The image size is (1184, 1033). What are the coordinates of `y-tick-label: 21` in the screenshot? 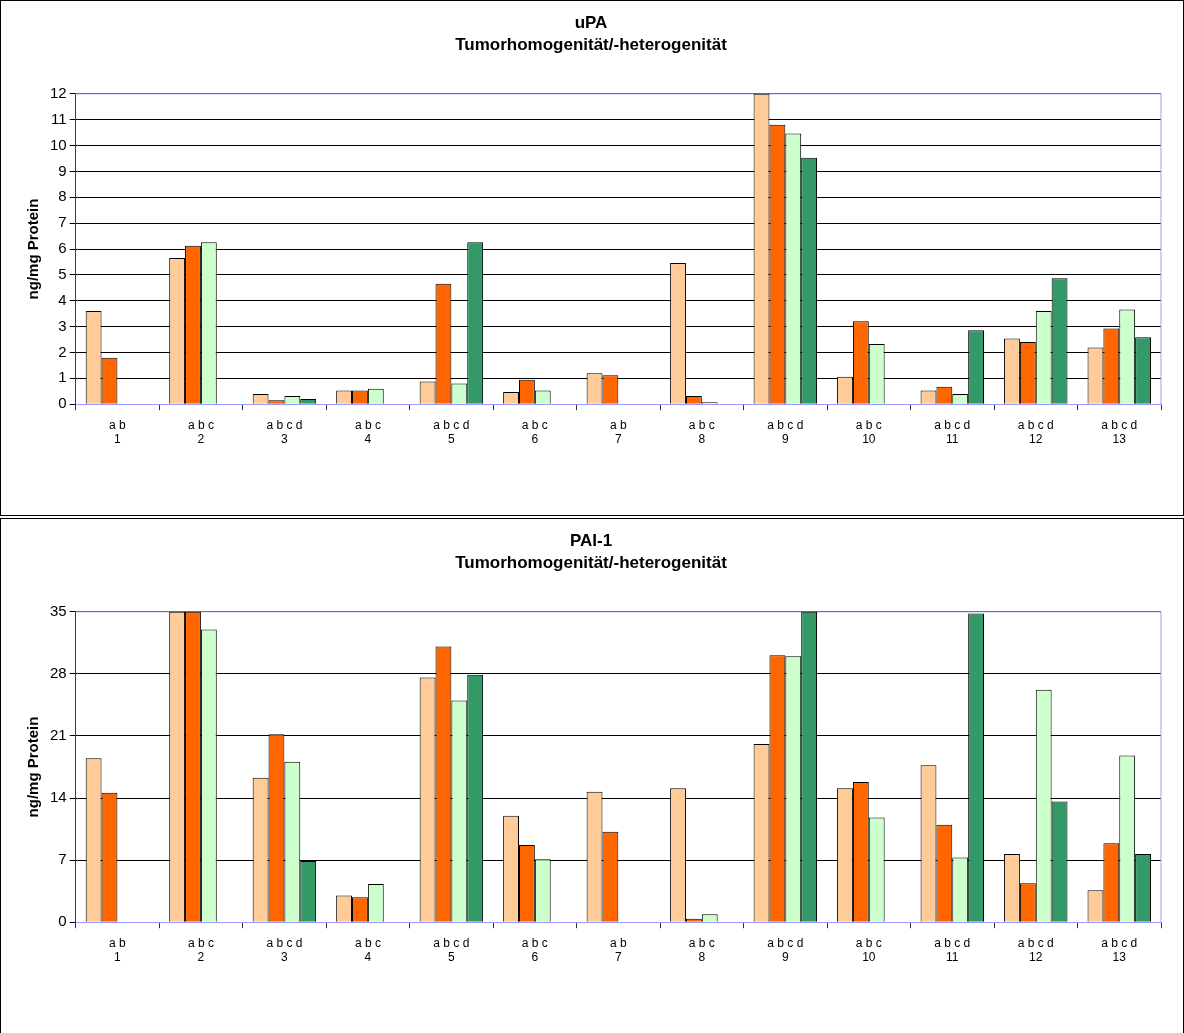 It's located at (58, 735).